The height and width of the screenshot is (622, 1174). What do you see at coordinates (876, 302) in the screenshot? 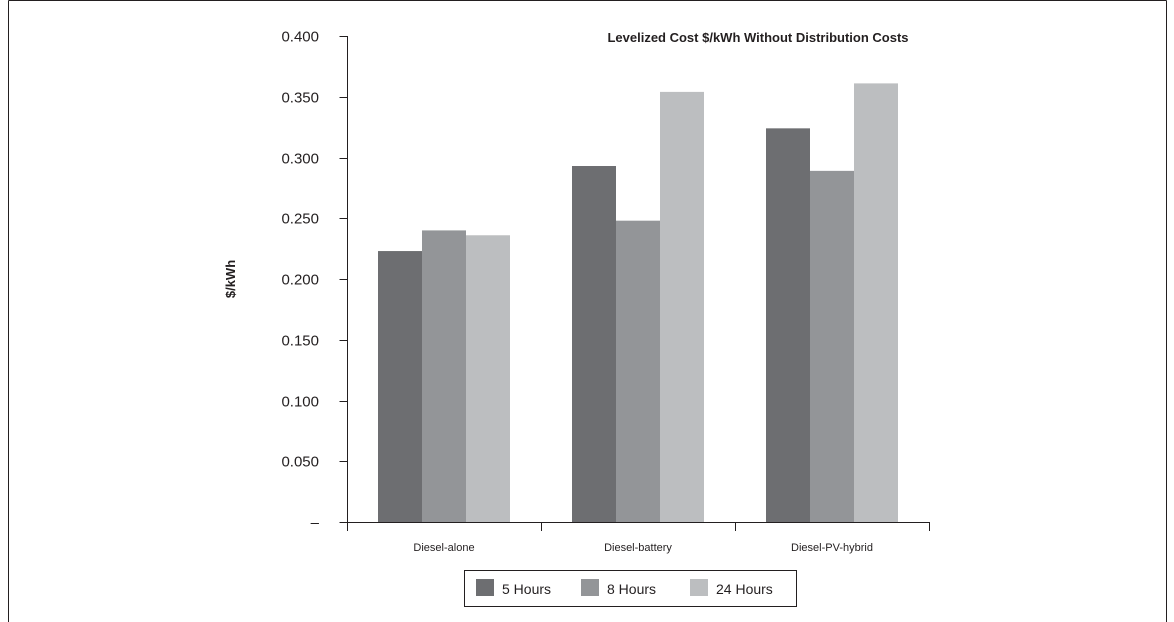
I see `bar-24-hours-diesel-pv-hybrid` at bounding box center [876, 302].